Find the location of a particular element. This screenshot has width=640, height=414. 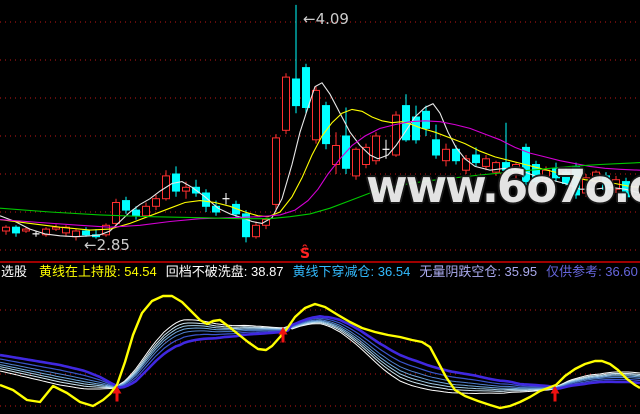

status-item: 仅供参考: 36.60 is located at coordinates (592, 271).